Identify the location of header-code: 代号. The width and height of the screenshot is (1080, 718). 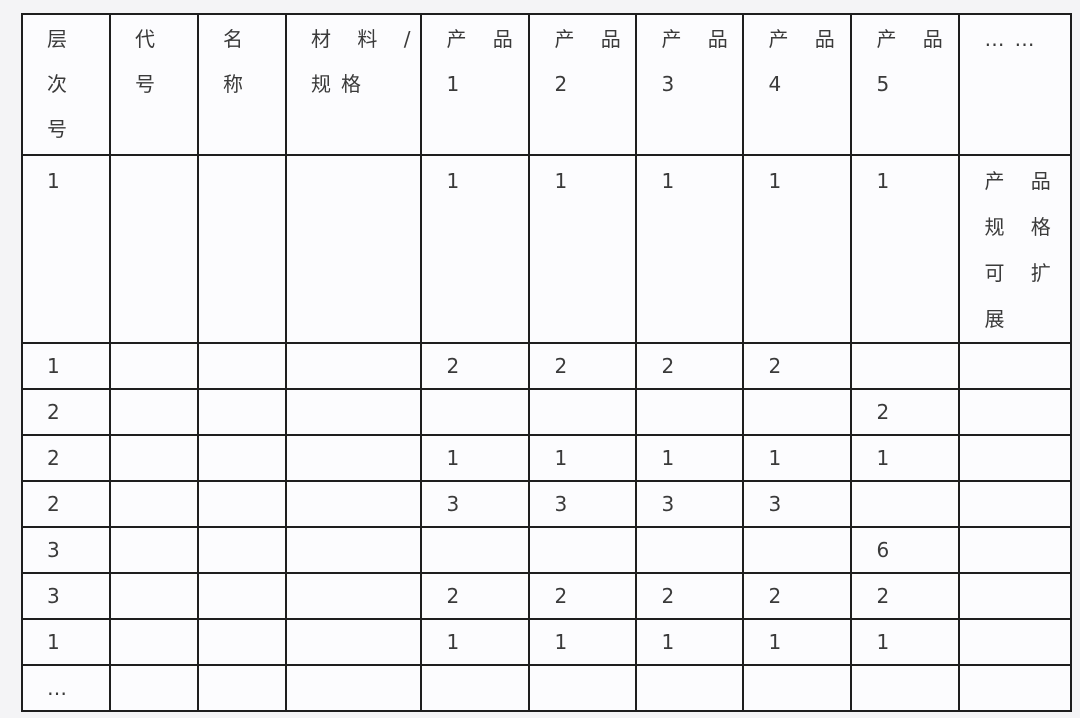
(154, 84).